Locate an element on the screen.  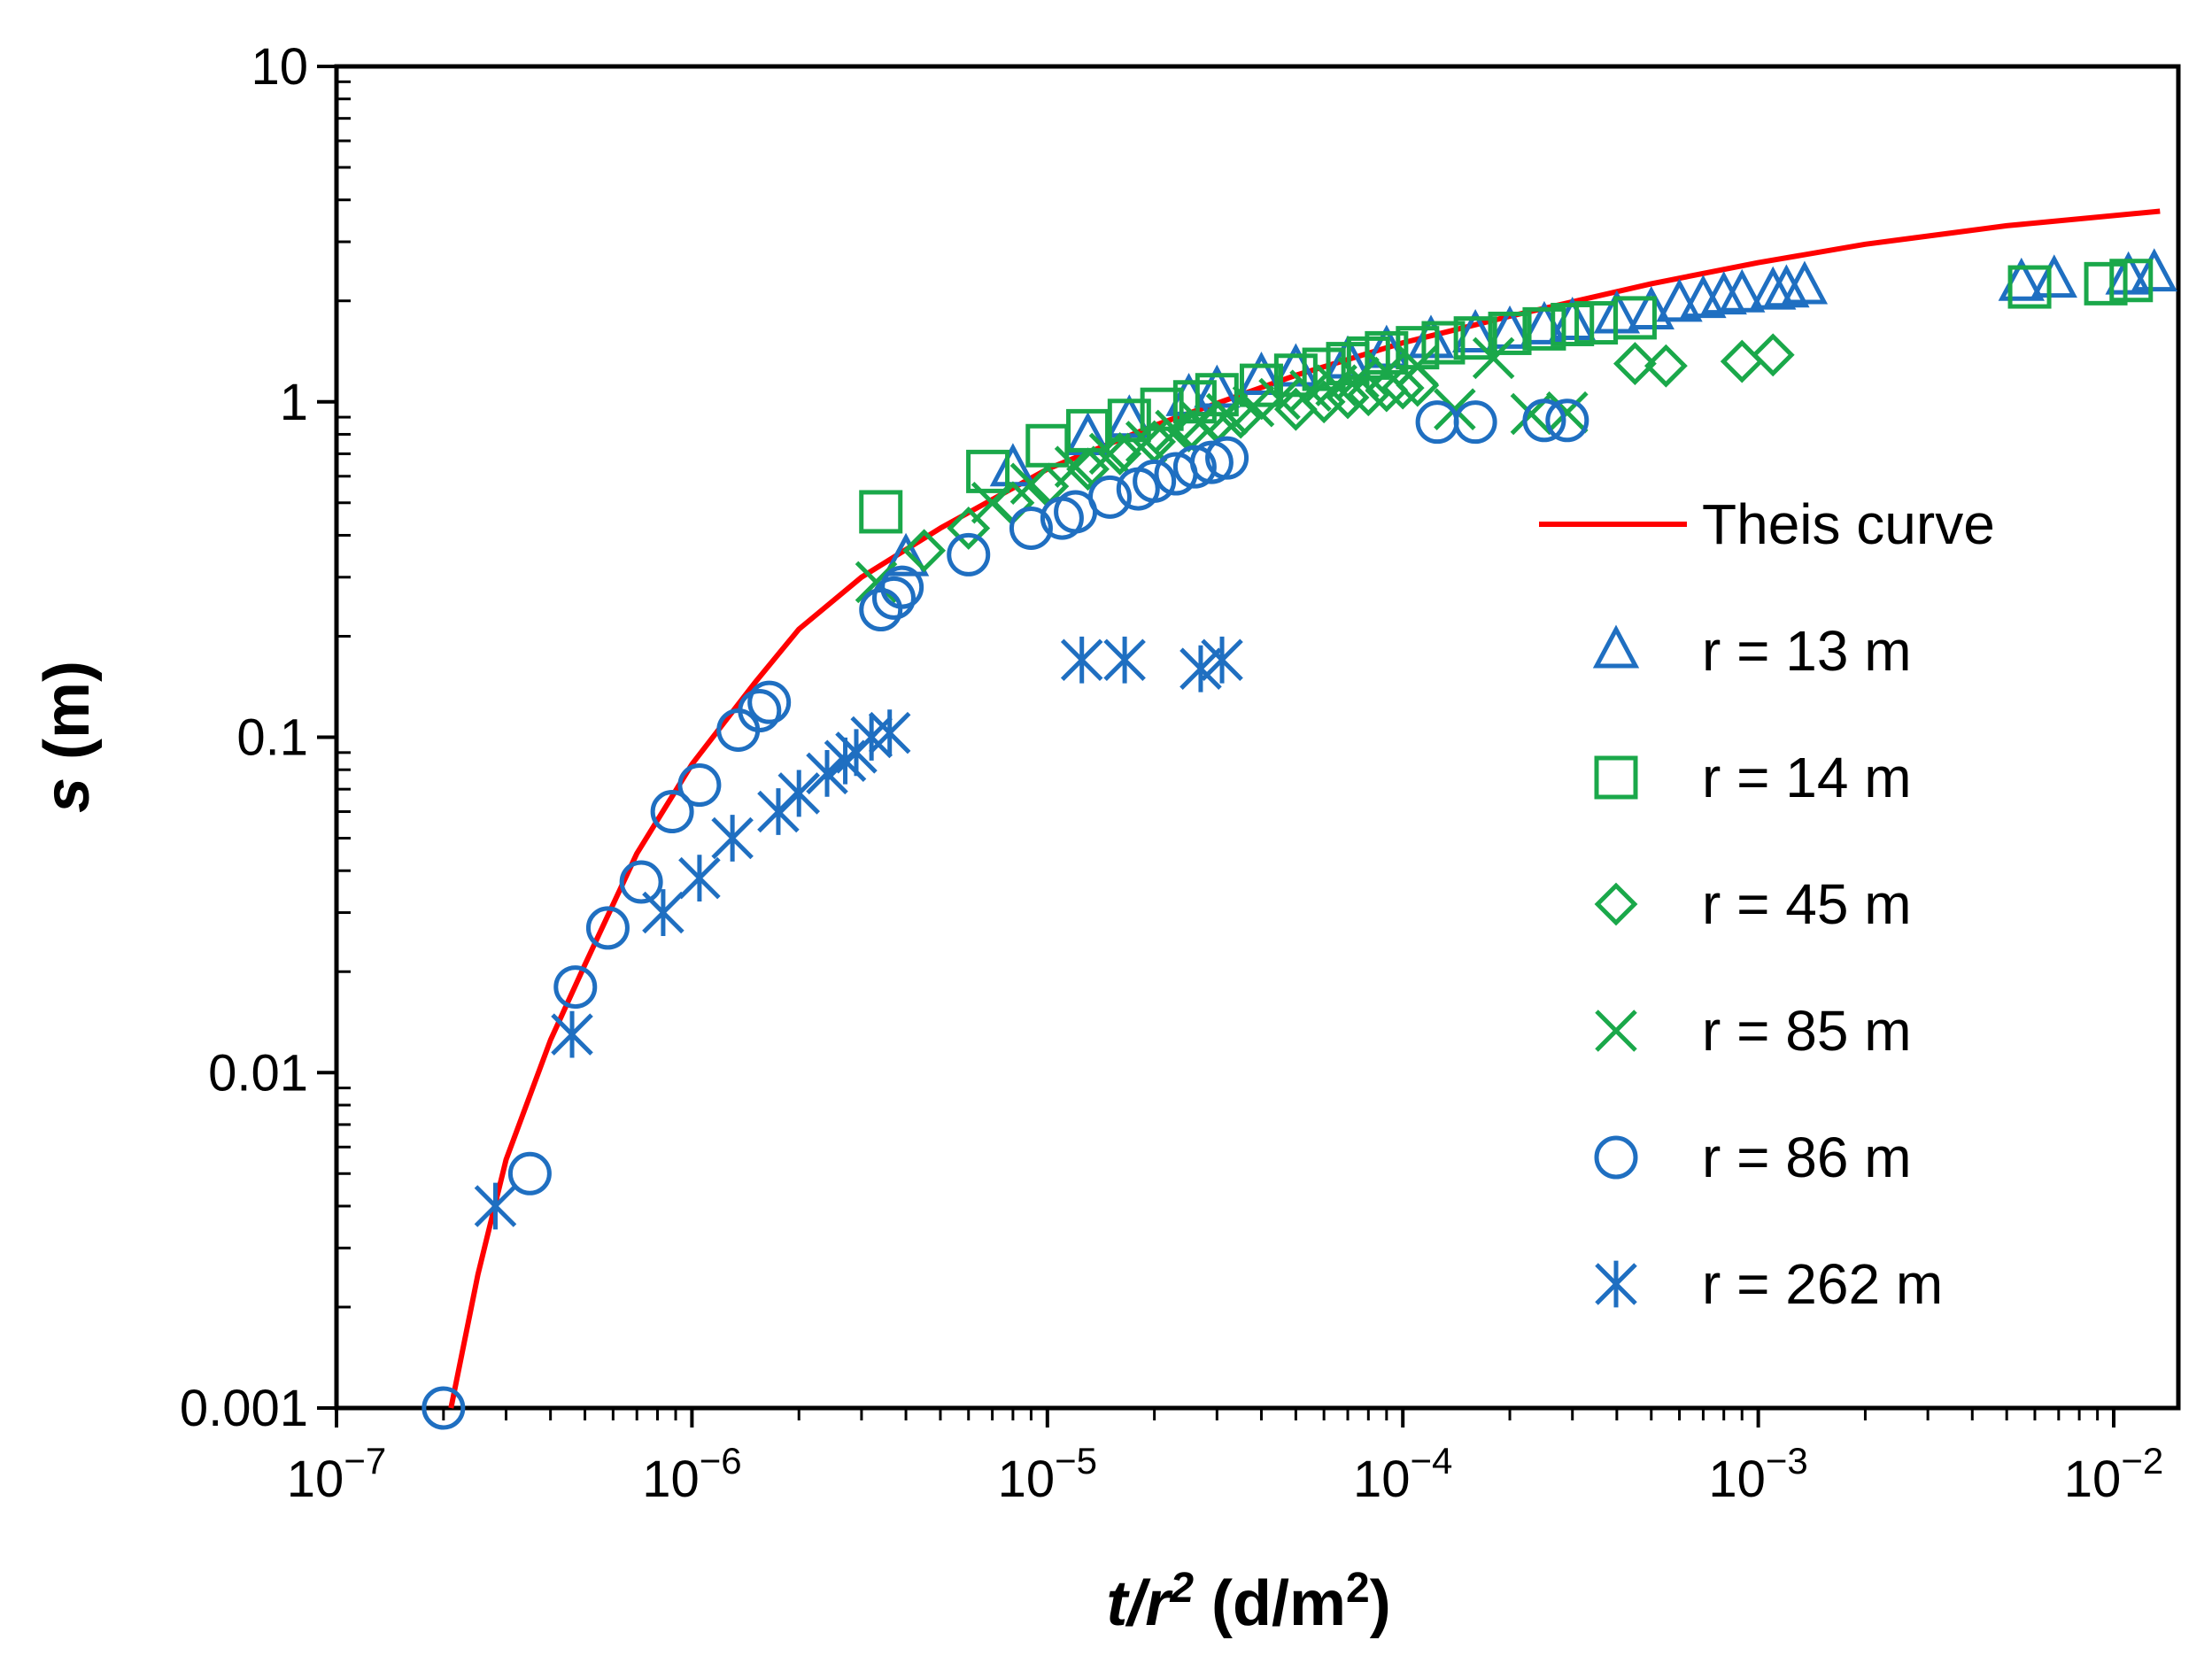
y-tick-label: 0.1 is located at coordinates (272, 738).